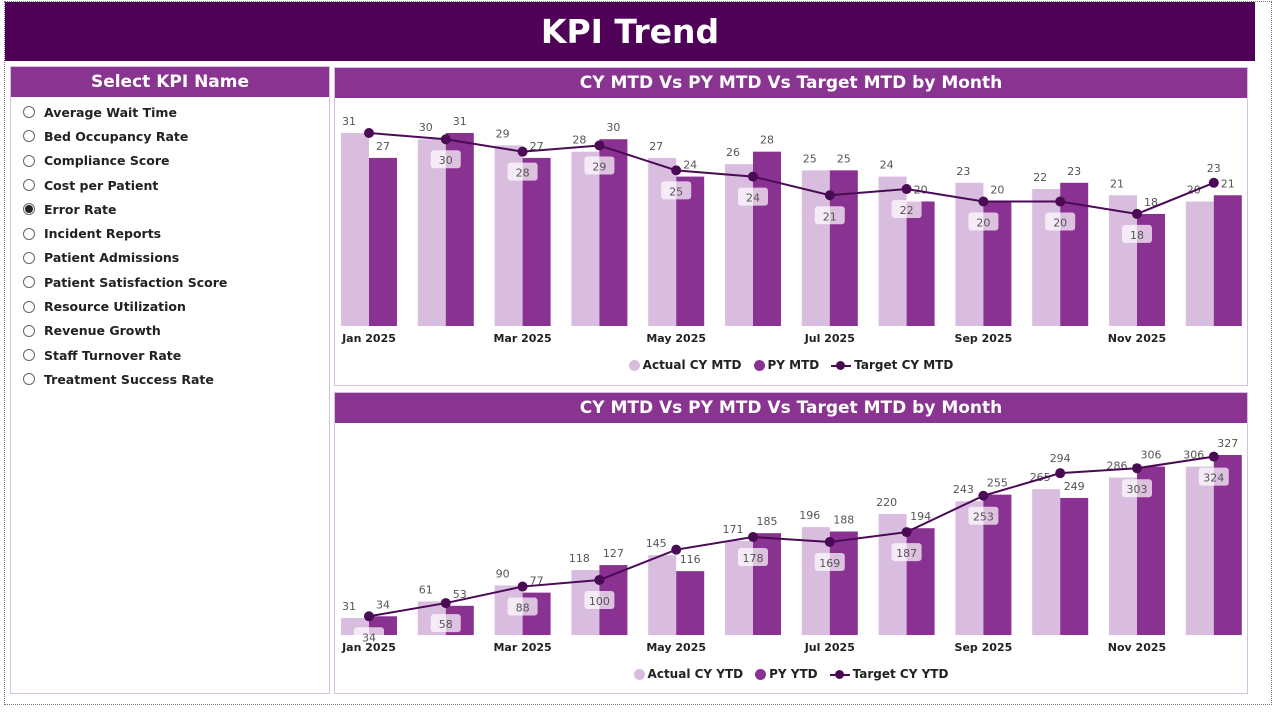 Image resolution: width=1280 pixels, height=712 pixels. Describe the element at coordinates (176, 306) in the screenshot. I see `kpi-option: Resource Utilization` at that location.